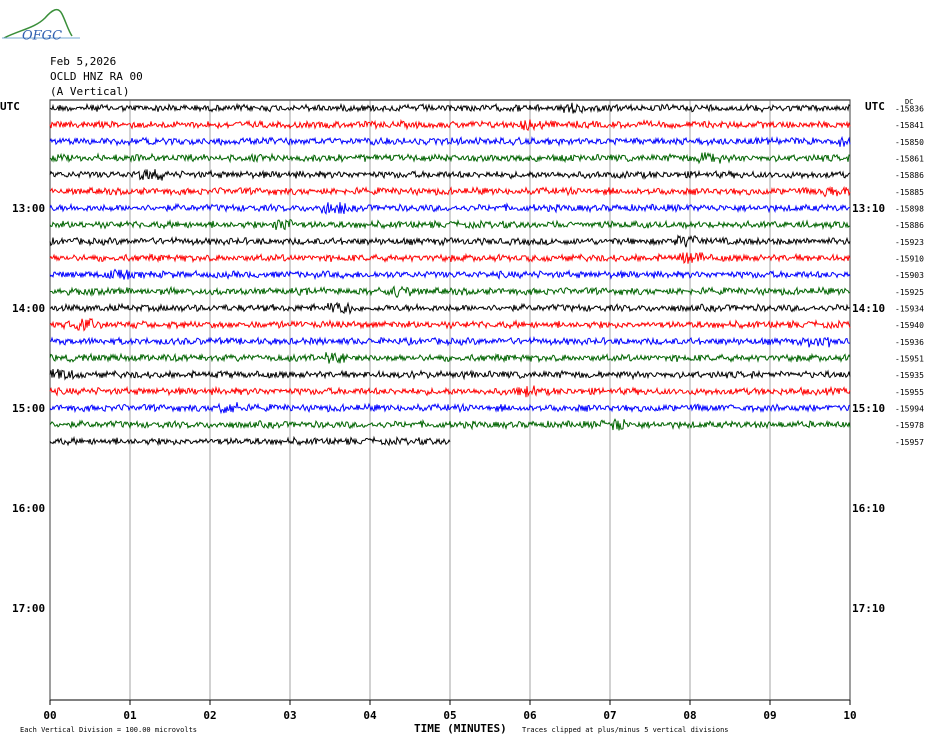 The height and width of the screenshot is (744, 930). Describe the element at coordinates (909, 159) in the screenshot. I see `dc-offset: -15861` at that location.